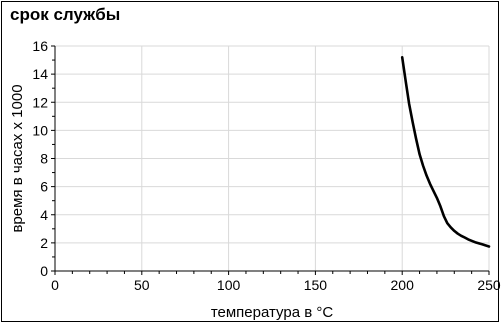 This screenshot has height=325, width=502. I want to click on series-line, so click(445, 152).